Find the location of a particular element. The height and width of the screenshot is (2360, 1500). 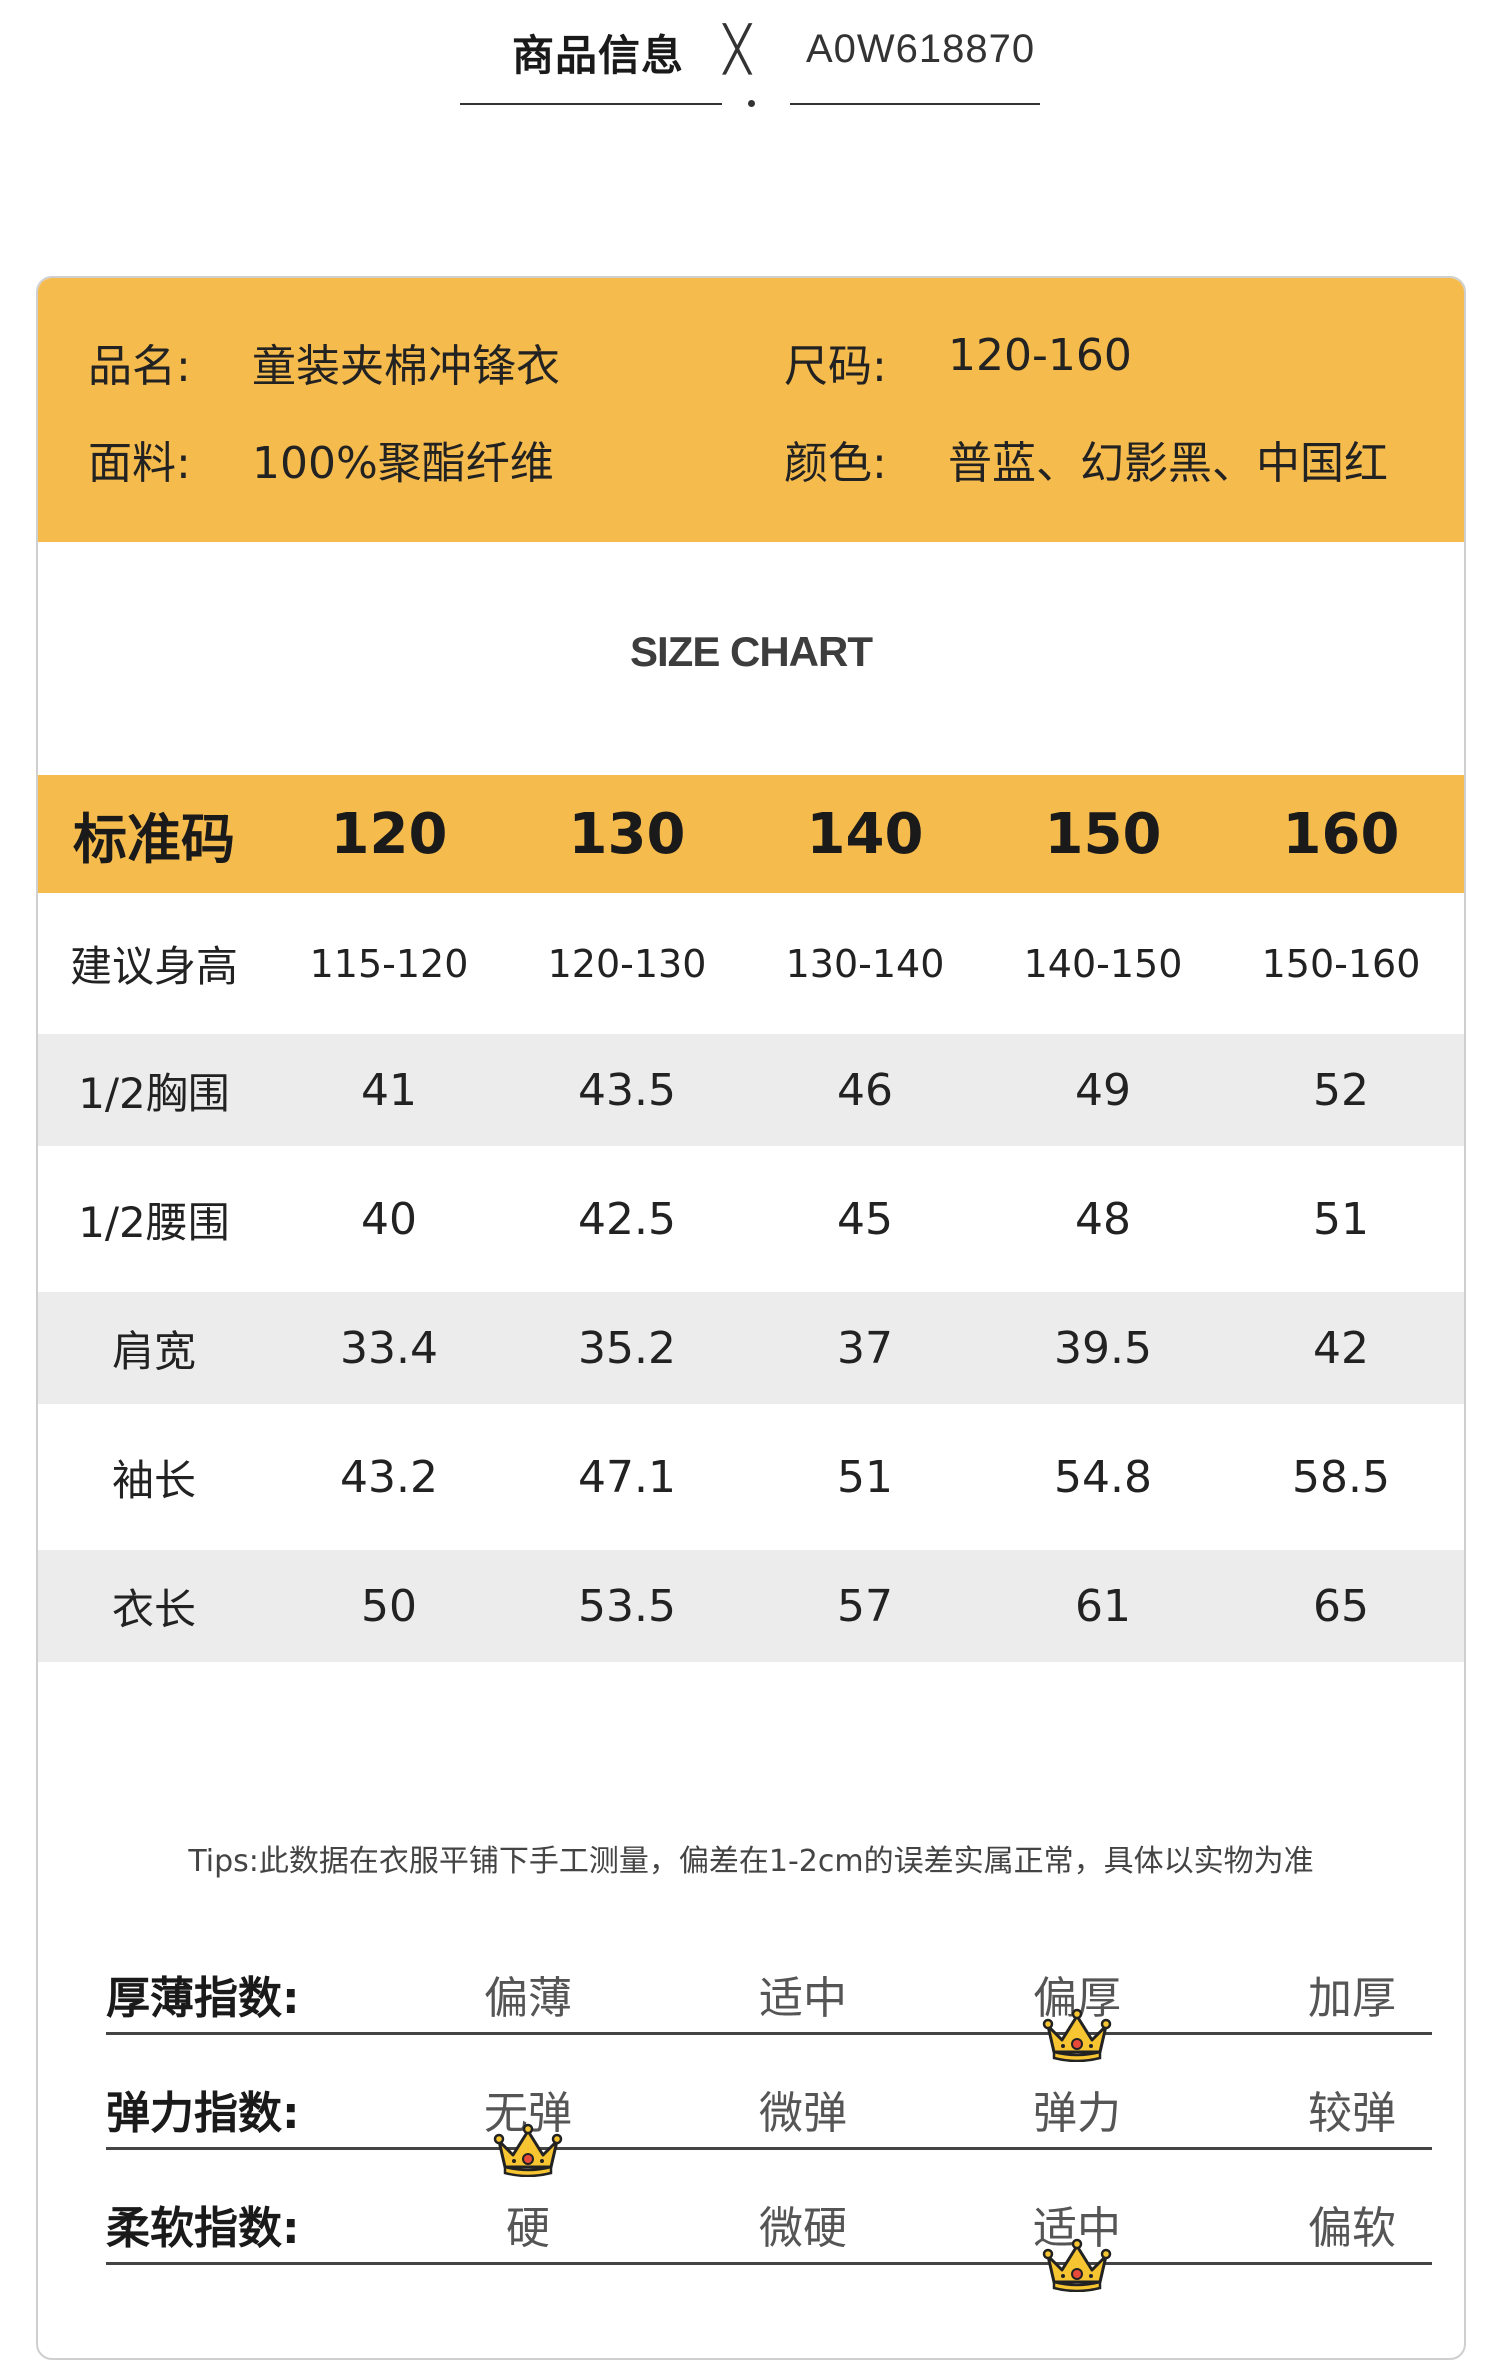

table-row: 1/2腰围 40 42.5 45 48 51 is located at coordinates (751, 1219).